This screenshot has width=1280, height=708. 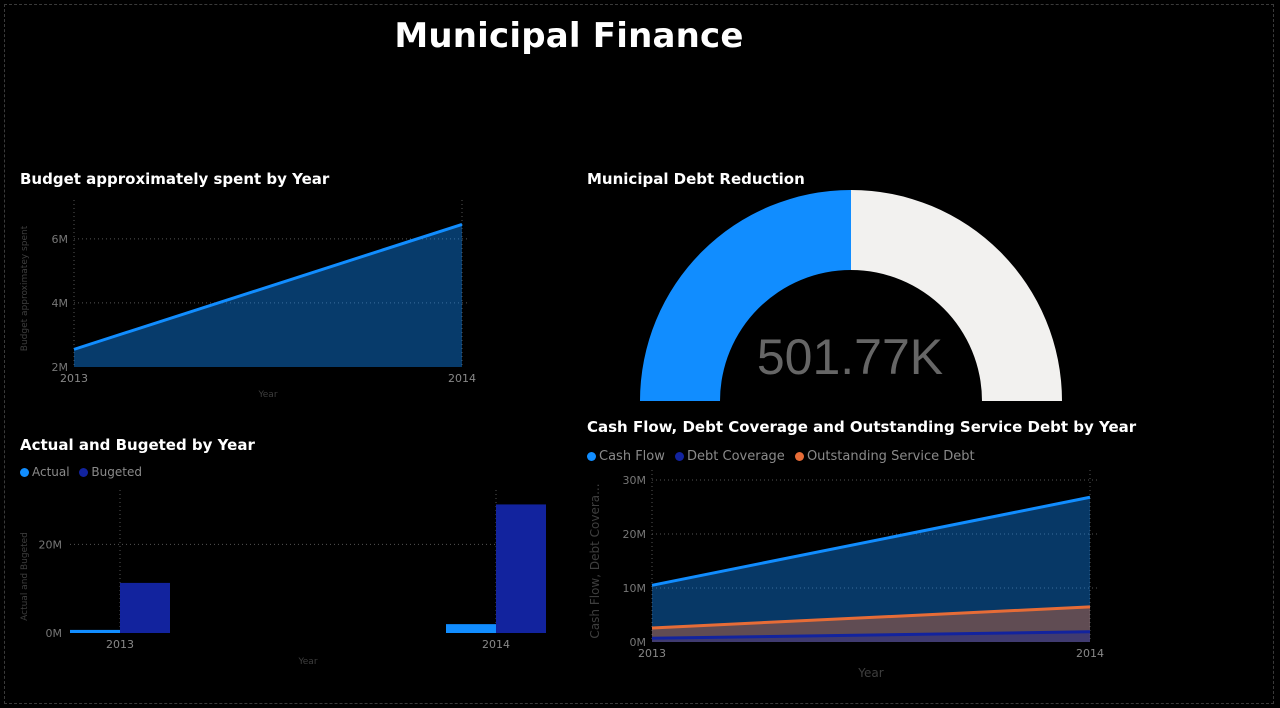 What do you see at coordinates (51, 472) in the screenshot?
I see `legend-label-actual: Actual` at bounding box center [51, 472].